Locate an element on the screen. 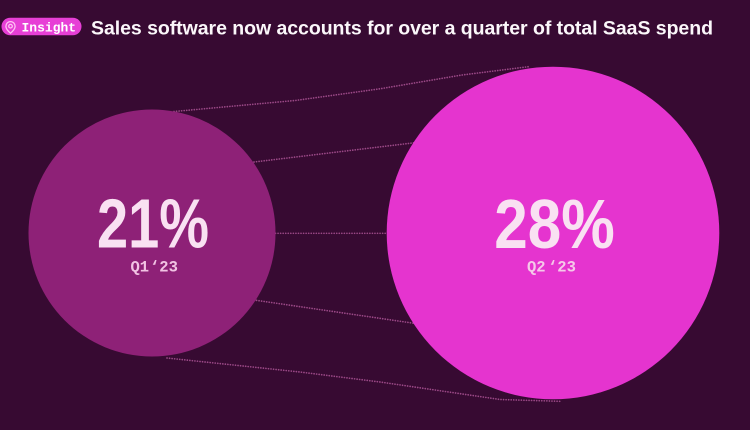  svg-text: Q2 is located at coordinates (536, 267).